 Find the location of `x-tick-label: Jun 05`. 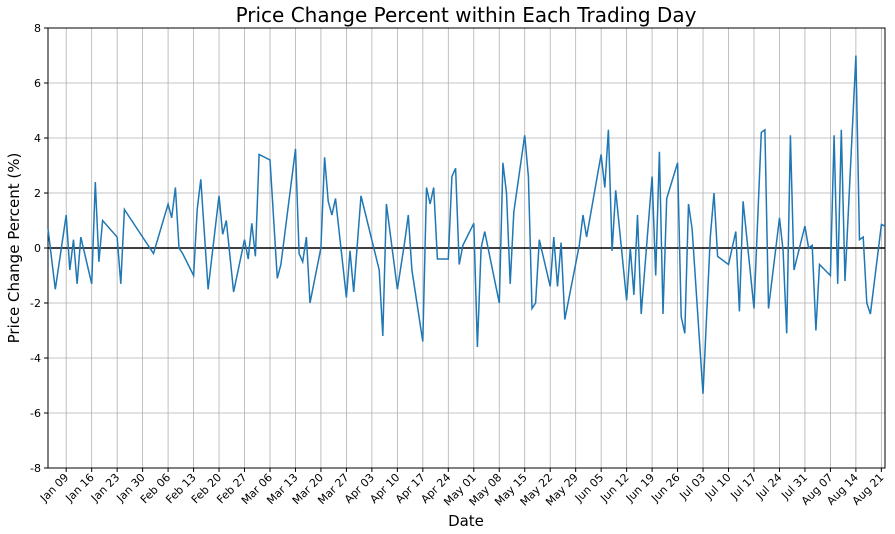

x-tick-label: Jun 05 is located at coordinates (589, 488).